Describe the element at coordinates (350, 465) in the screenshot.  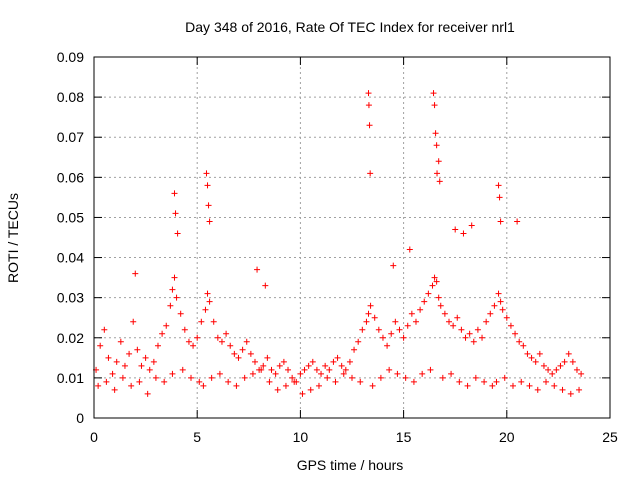
I see `x-axis-label: GPS time / hours` at that location.